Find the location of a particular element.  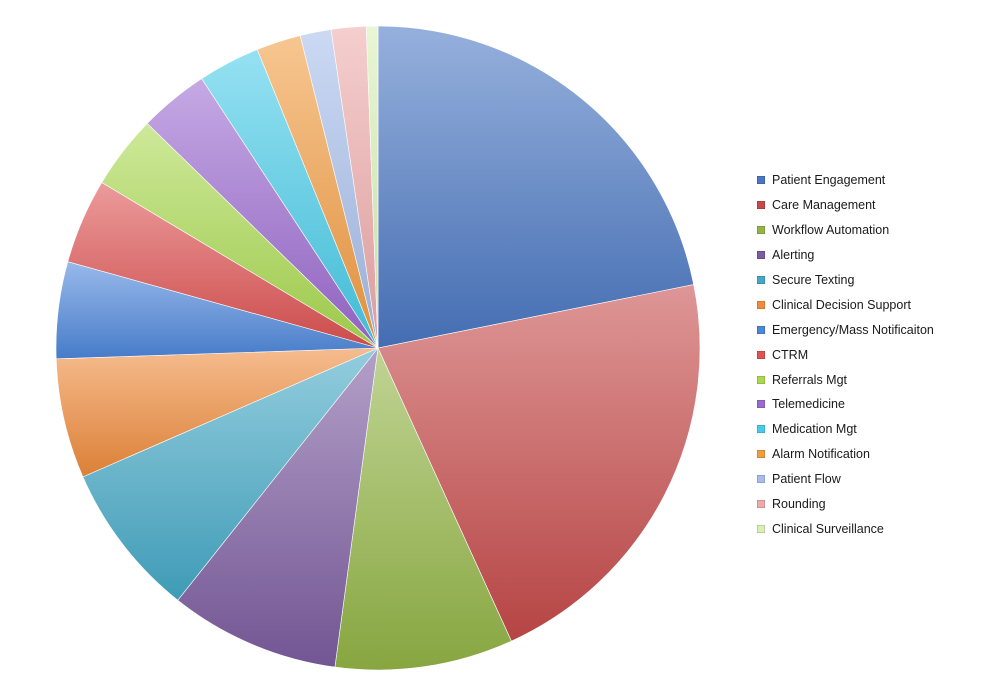

legend-item-care-management: Care Management is located at coordinates (868, 205).